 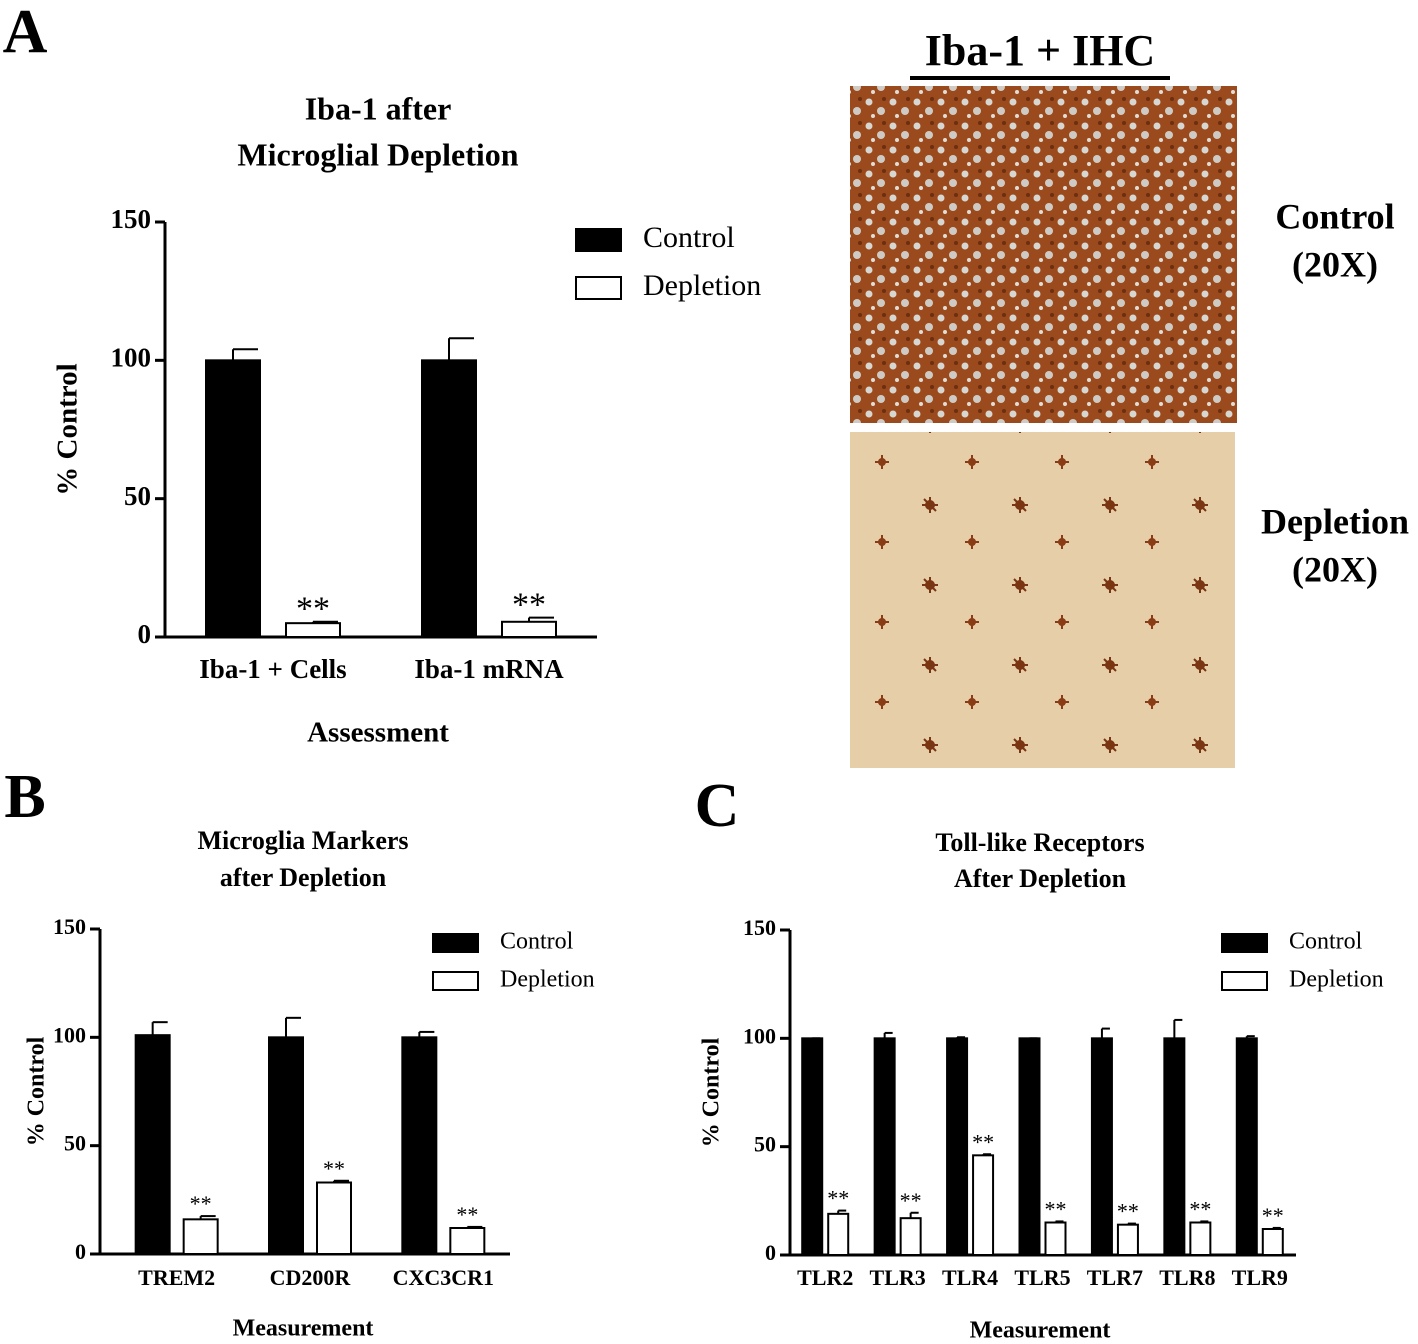 I want to click on x-tick-label: TLR7, so click(x=1115, y=1277).